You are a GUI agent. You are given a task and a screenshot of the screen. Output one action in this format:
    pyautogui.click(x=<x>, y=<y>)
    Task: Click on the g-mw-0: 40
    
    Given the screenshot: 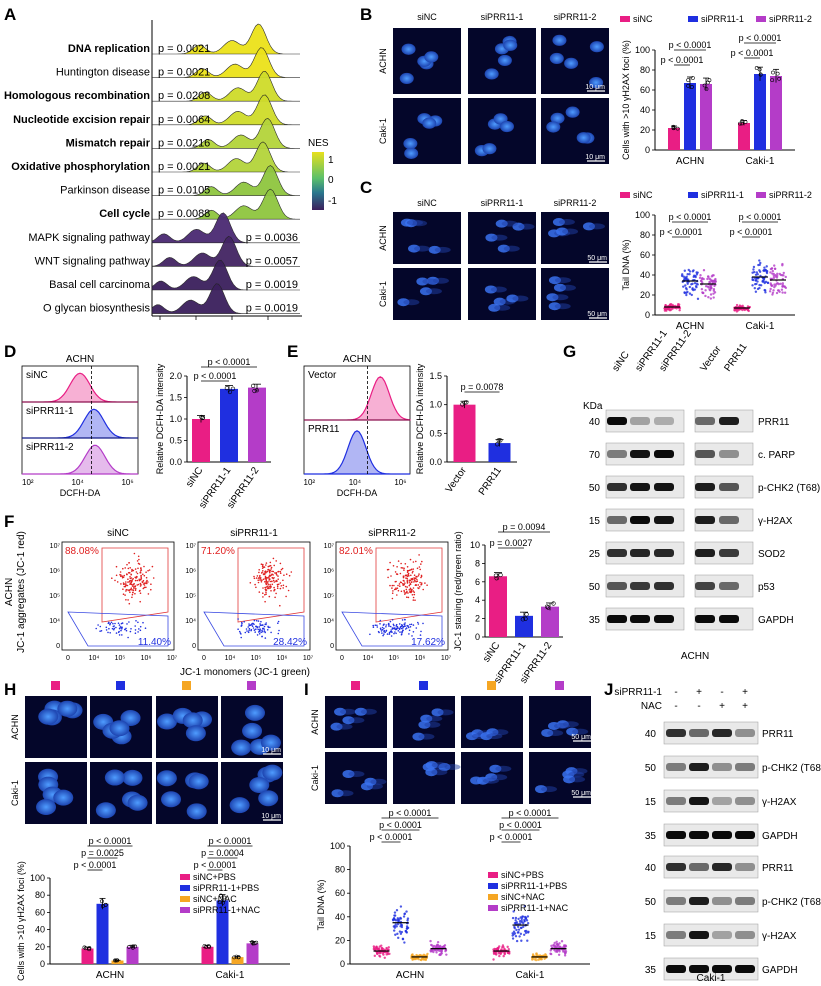 What is the action you would take?
    pyautogui.click(x=595, y=422)
    